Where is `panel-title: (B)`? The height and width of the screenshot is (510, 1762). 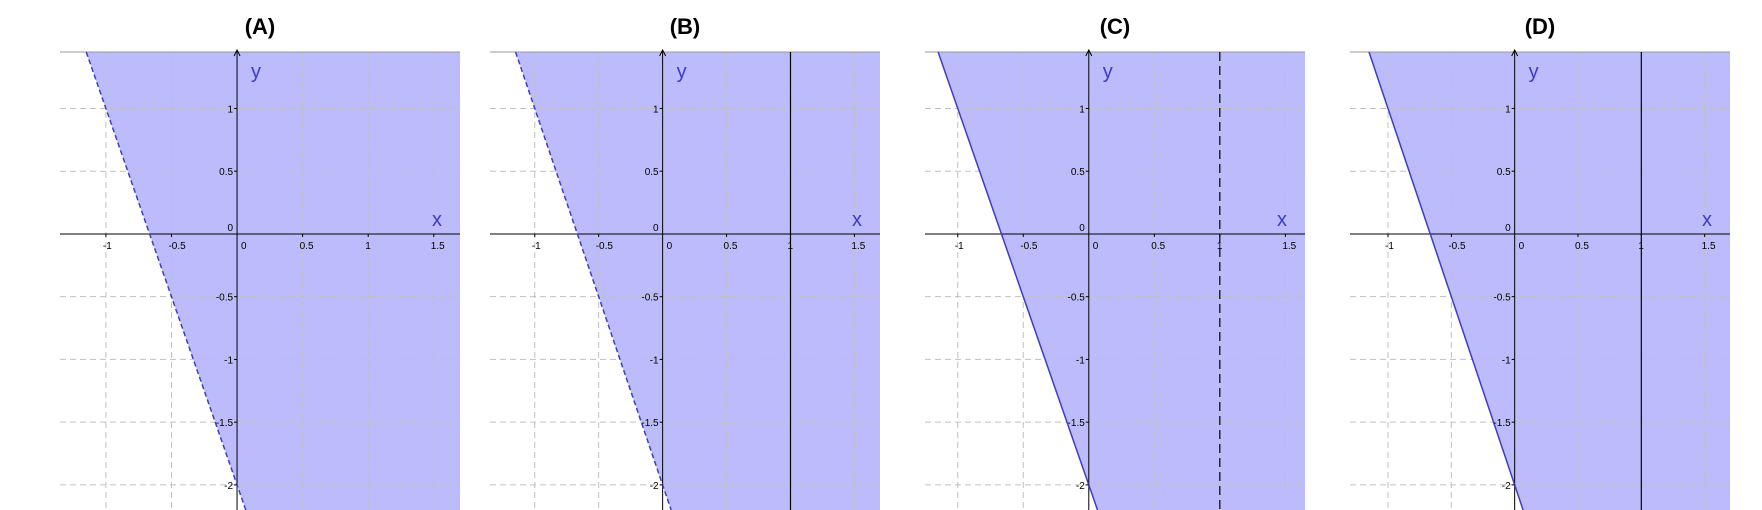
panel-title: (B) is located at coordinates (685, 26).